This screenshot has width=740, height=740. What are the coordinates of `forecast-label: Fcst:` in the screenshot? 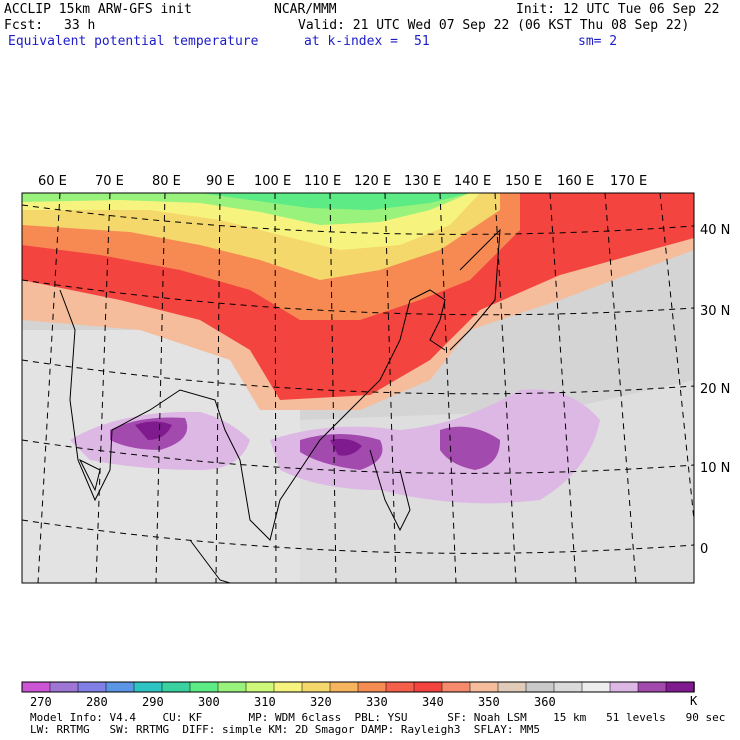 It's located at (24, 25).